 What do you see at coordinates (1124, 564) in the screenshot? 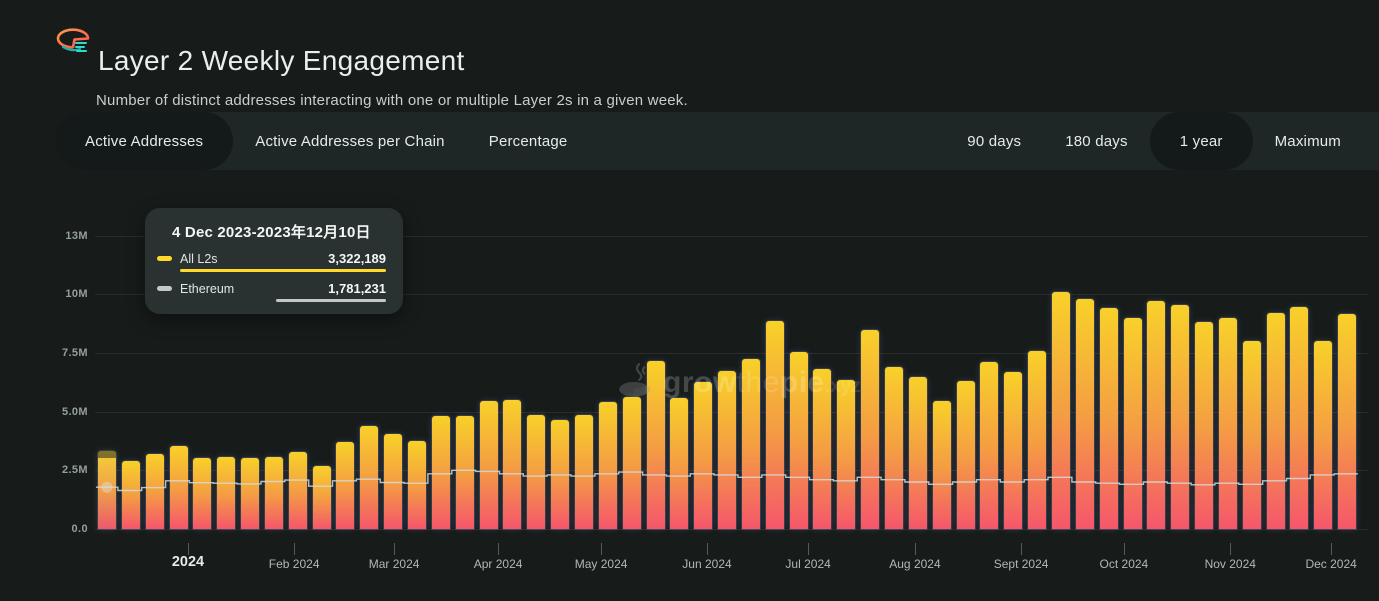
I see `x-axis-label: Oct 2024` at bounding box center [1124, 564].